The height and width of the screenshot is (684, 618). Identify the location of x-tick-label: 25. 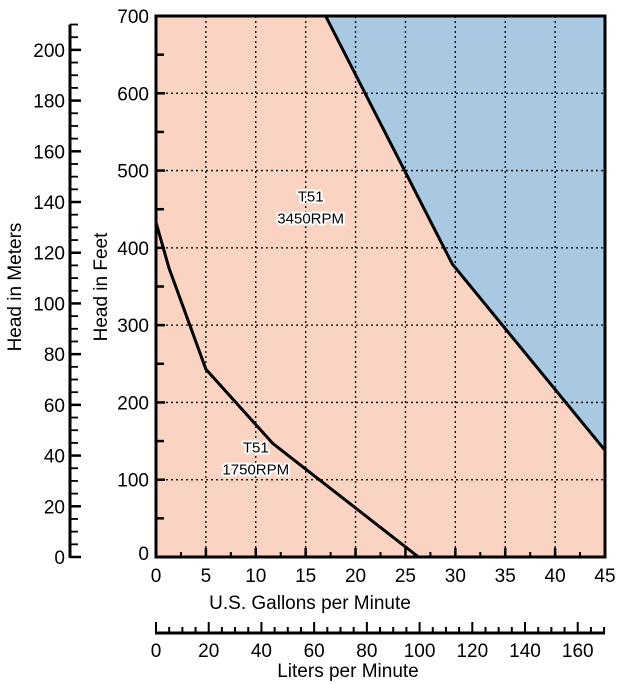
(405, 576).